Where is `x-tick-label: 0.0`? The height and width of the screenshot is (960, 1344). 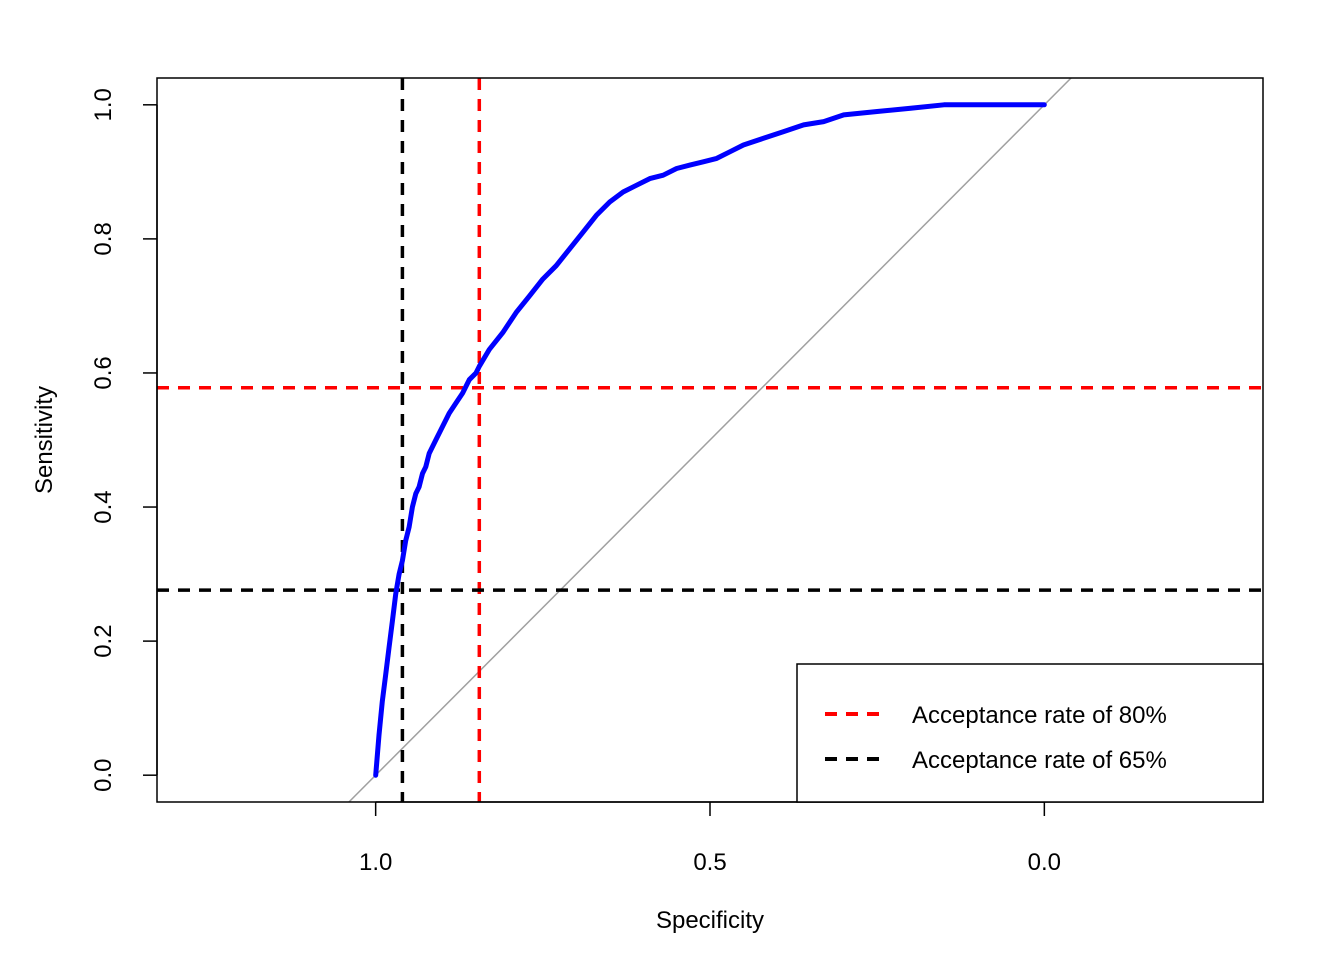 x-tick-label: 0.0 is located at coordinates (1044, 862).